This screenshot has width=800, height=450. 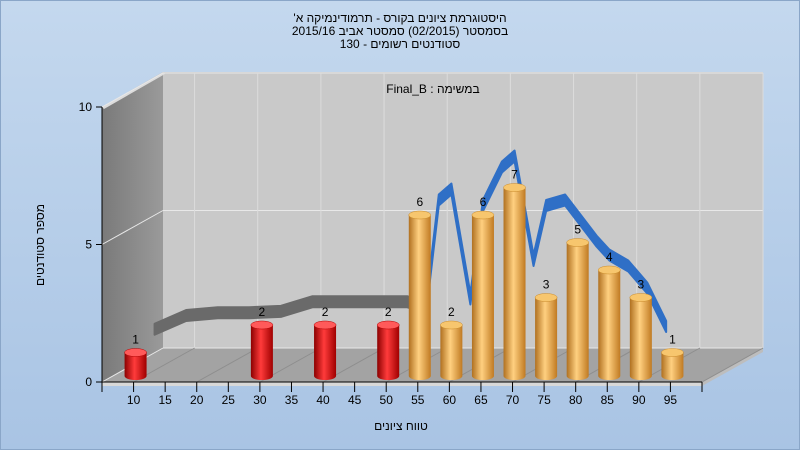 What do you see at coordinates (355, 400) in the screenshot?
I see `x-tick-label: 45` at bounding box center [355, 400].